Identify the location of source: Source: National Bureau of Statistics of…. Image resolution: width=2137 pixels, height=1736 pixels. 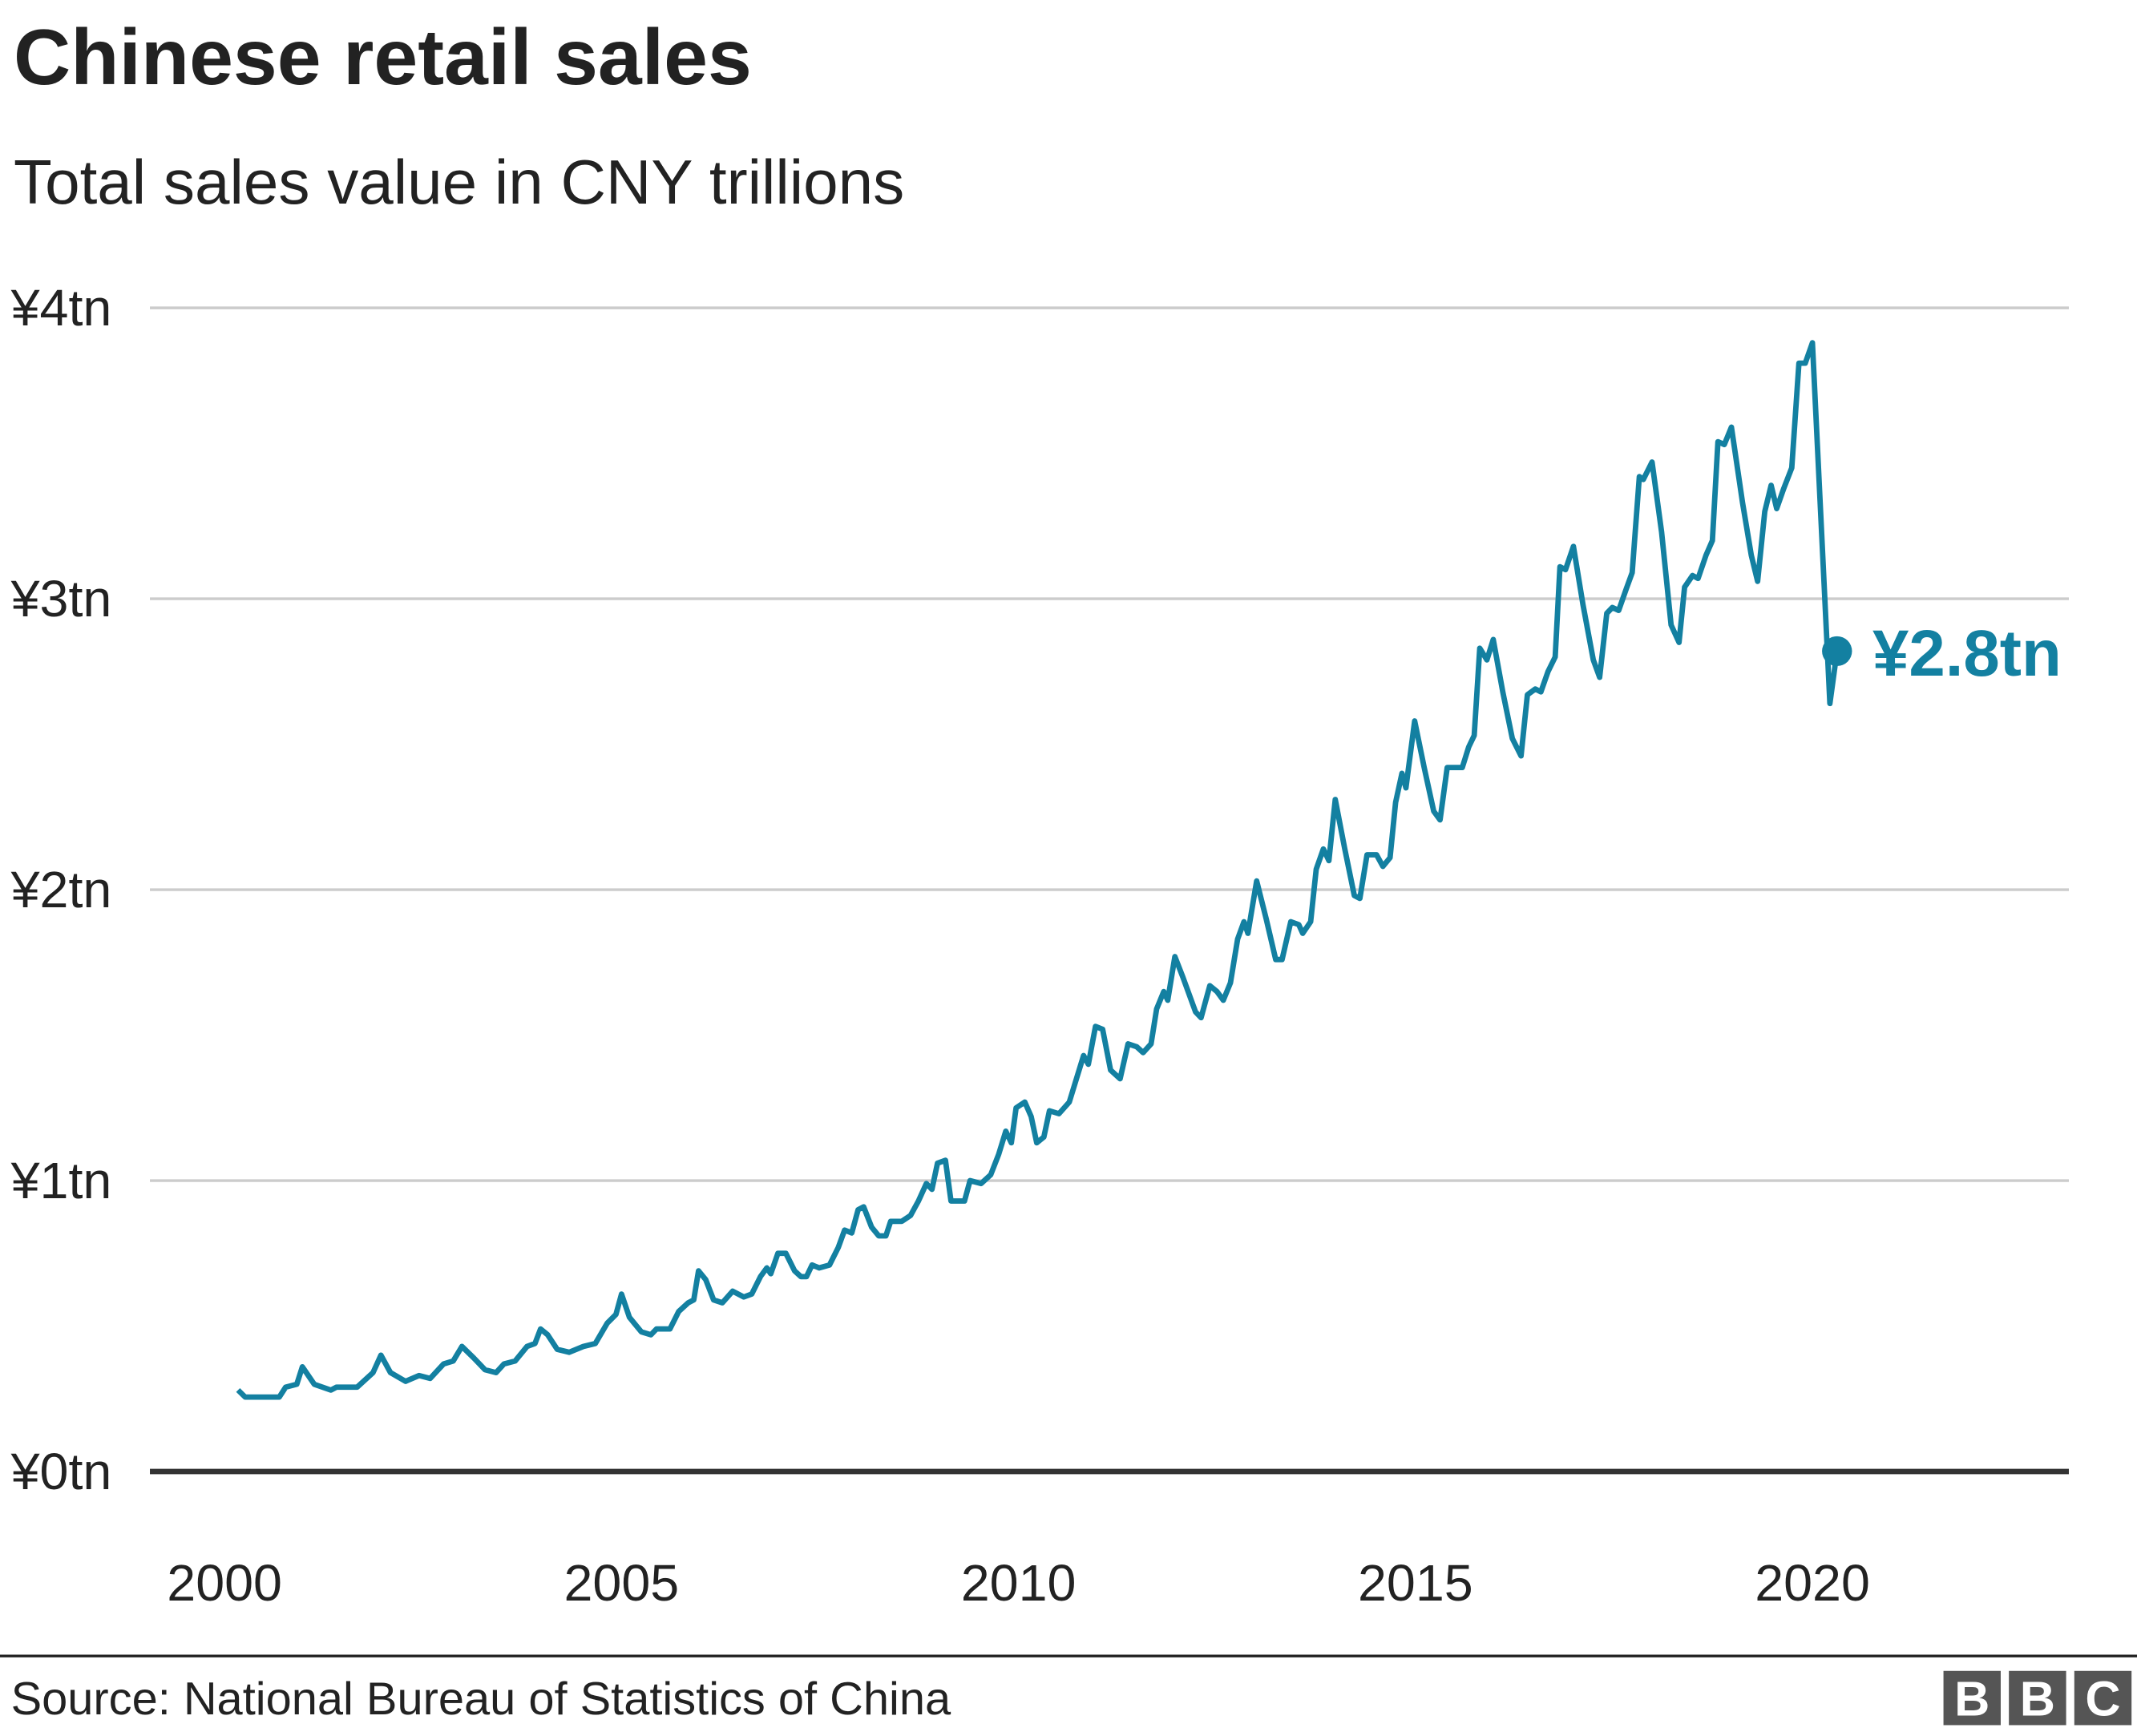
(481, 1699).